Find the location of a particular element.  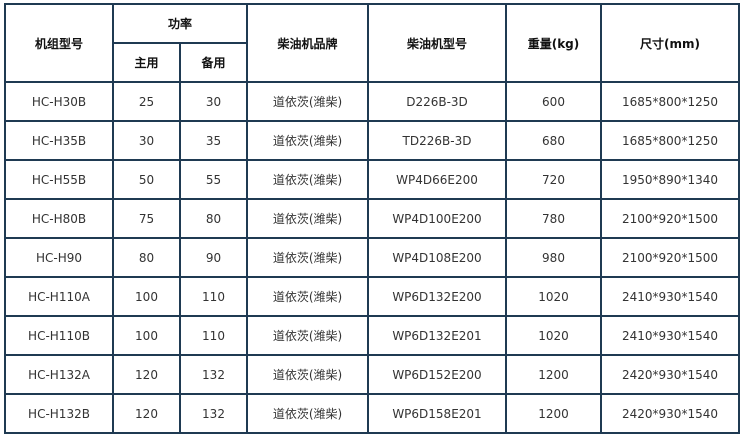

cell-engine: WP6D132E200 is located at coordinates (437, 296).